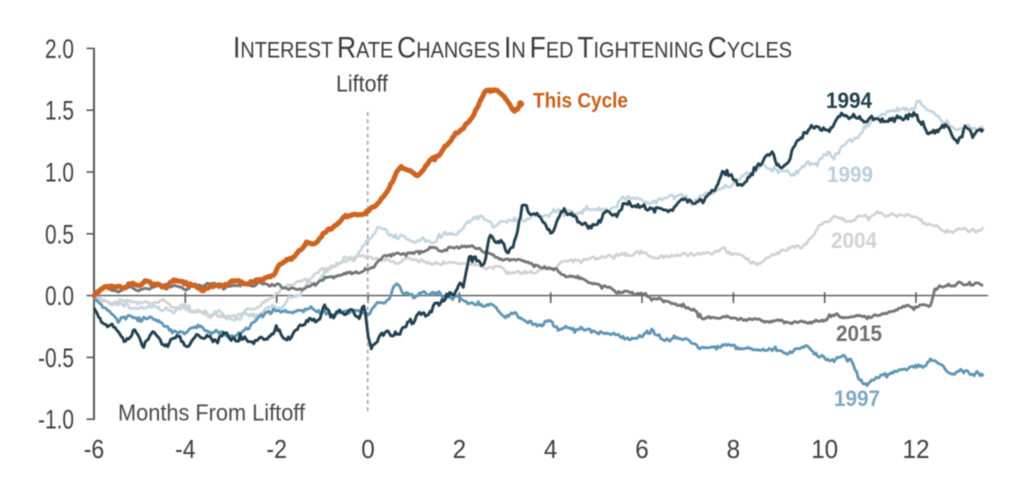  I want to click on svg-text: 1994, so click(849, 100).